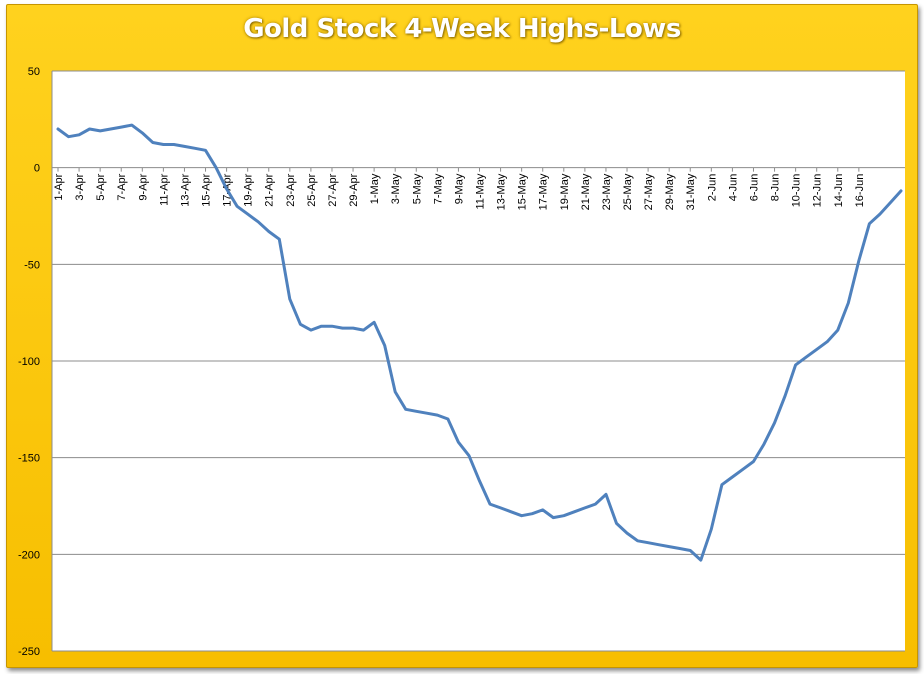 The image size is (924, 674). Describe the element at coordinates (670, 191) in the screenshot. I see `x-tick-label: 29-May` at that location.